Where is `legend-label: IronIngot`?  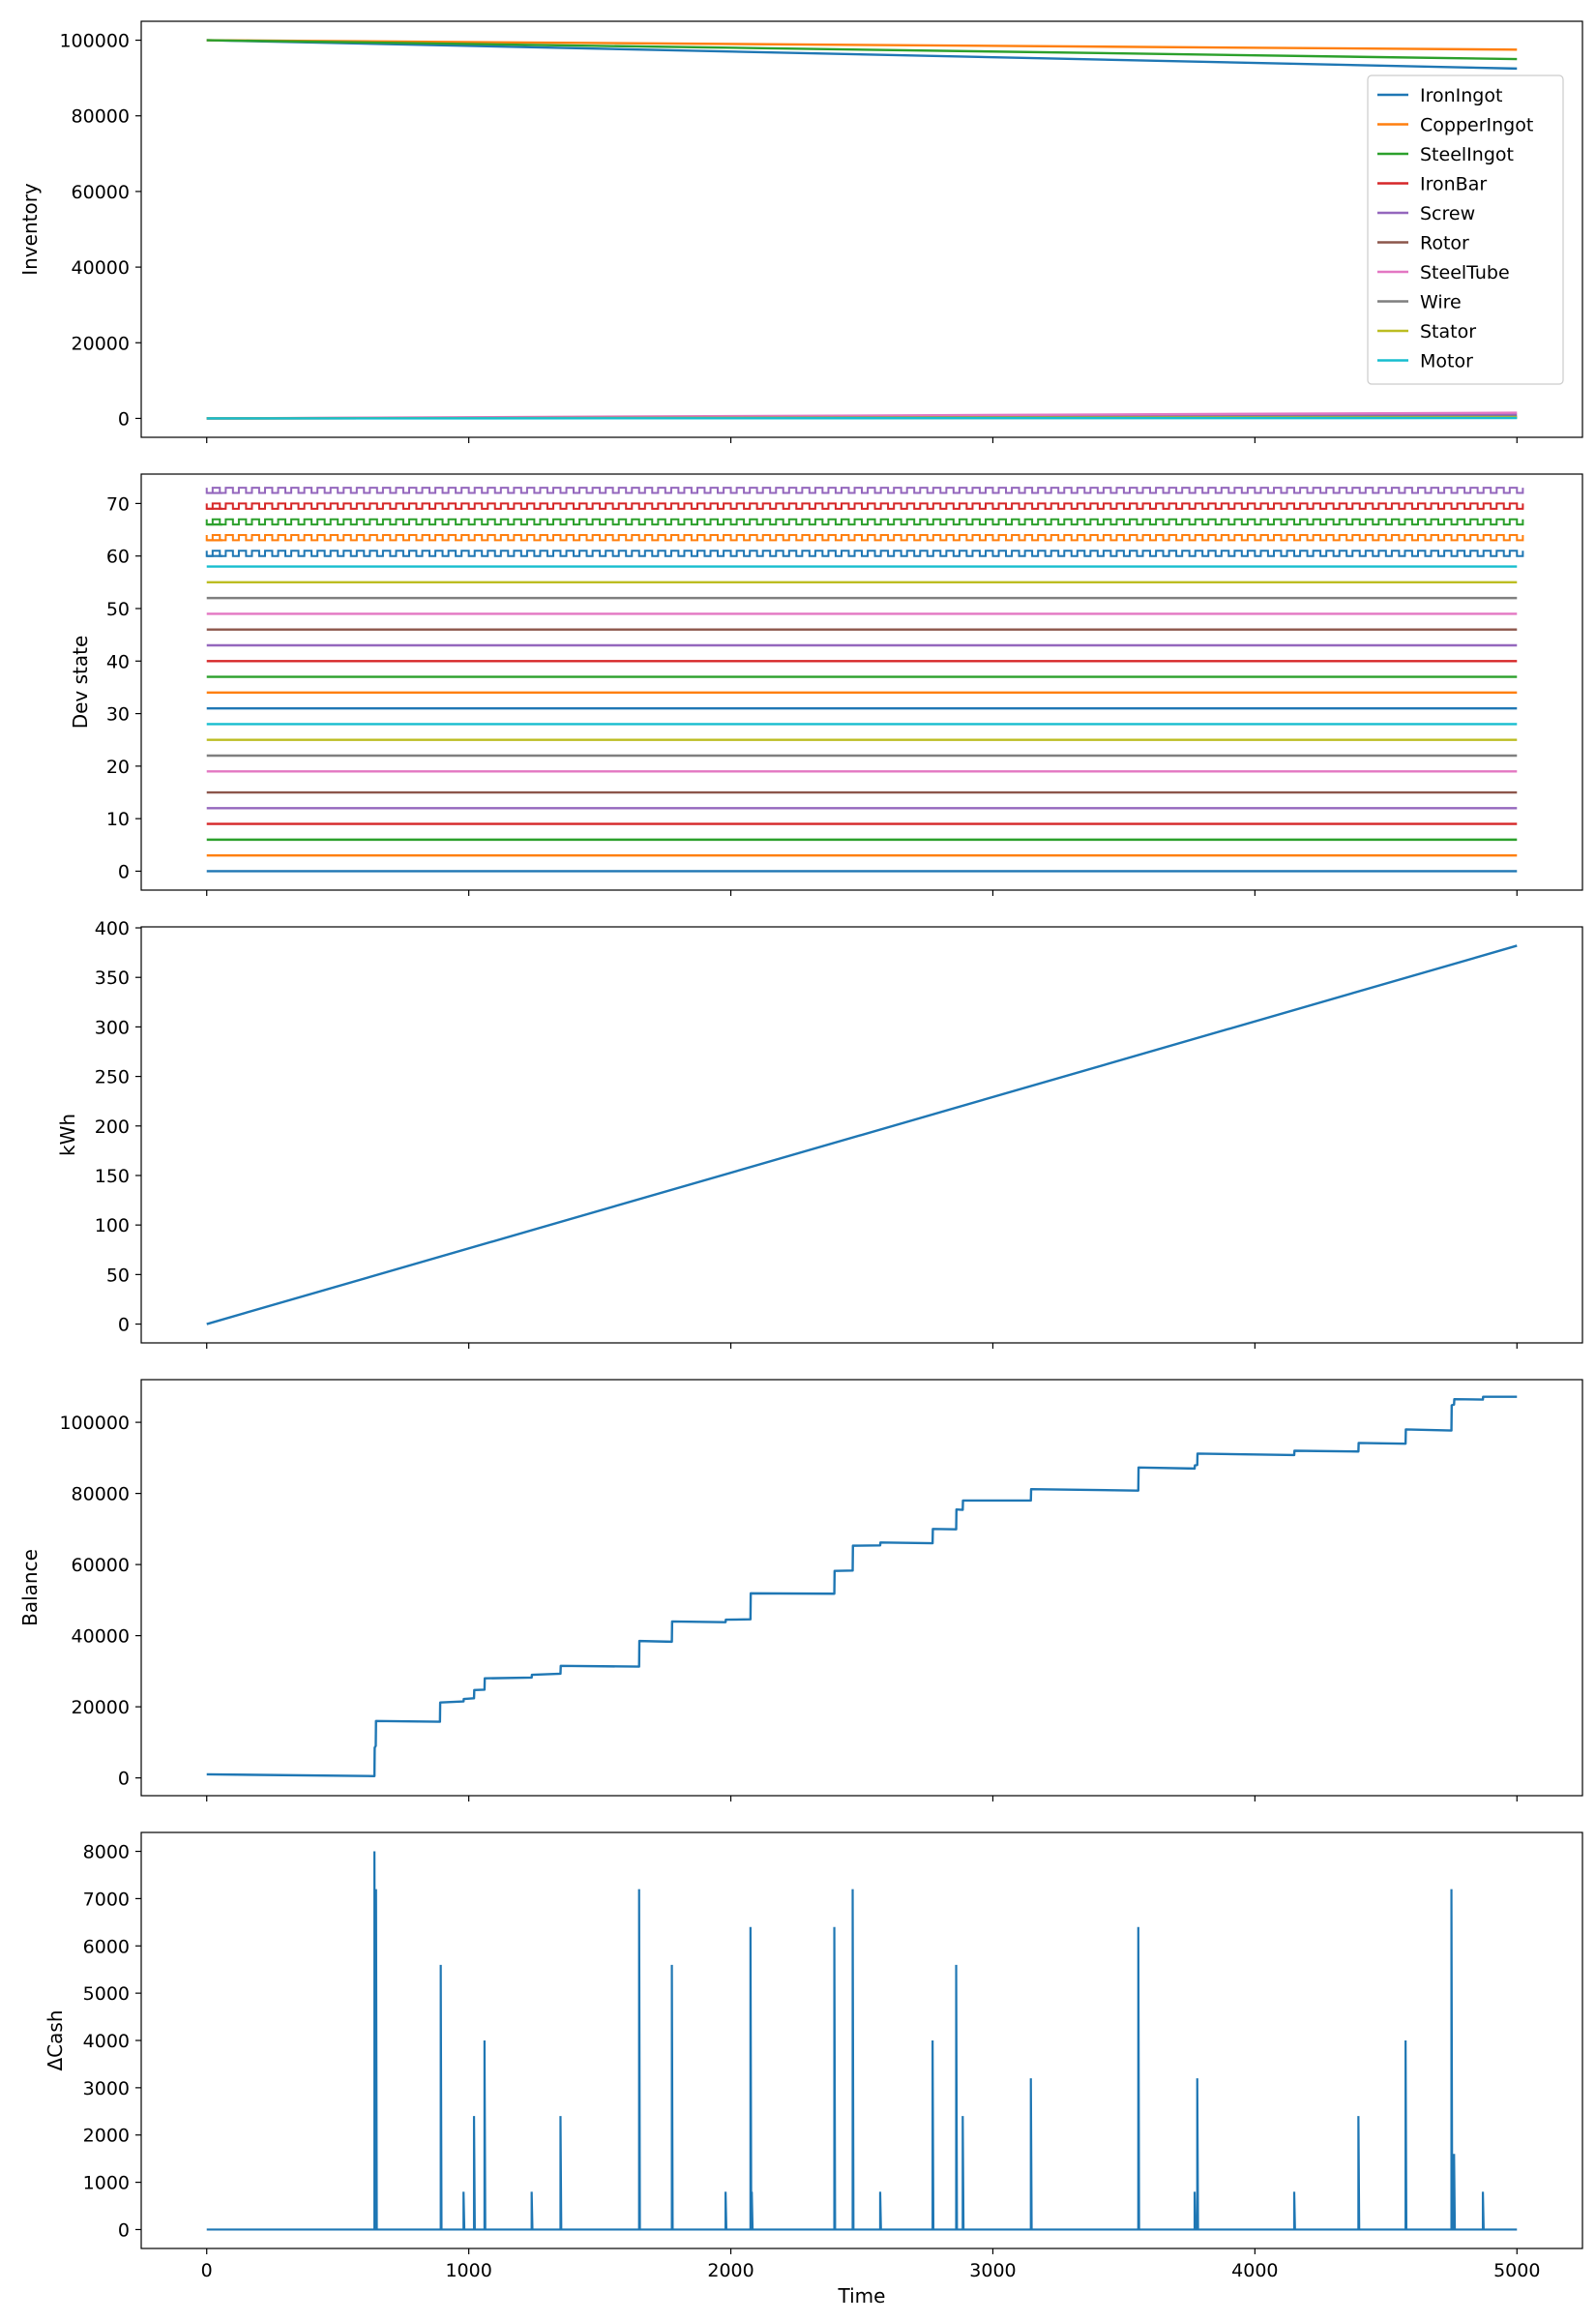
legend-label: IronIngot is located at coordinates (1461, 95).